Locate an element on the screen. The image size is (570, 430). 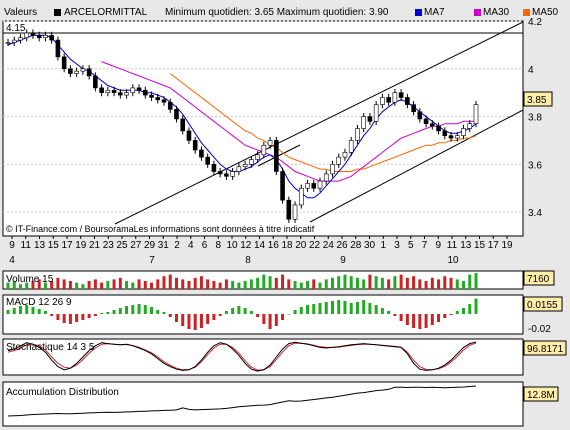
date-tick-label: 18 is located at coordinates (287, 245).